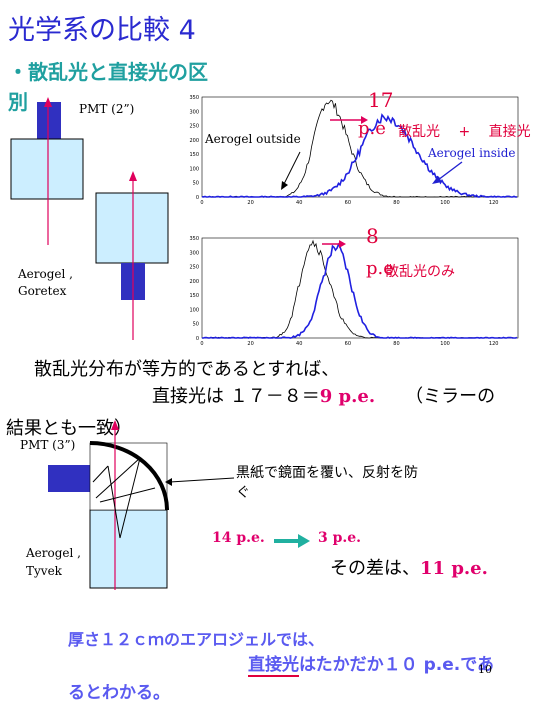 The width and height of the screenshot is (540, 720). What do you see at coordinates (273, 666) in the screenshot?
I see `conclusion-underlined: 直接光` at bounding box center [273, 666].